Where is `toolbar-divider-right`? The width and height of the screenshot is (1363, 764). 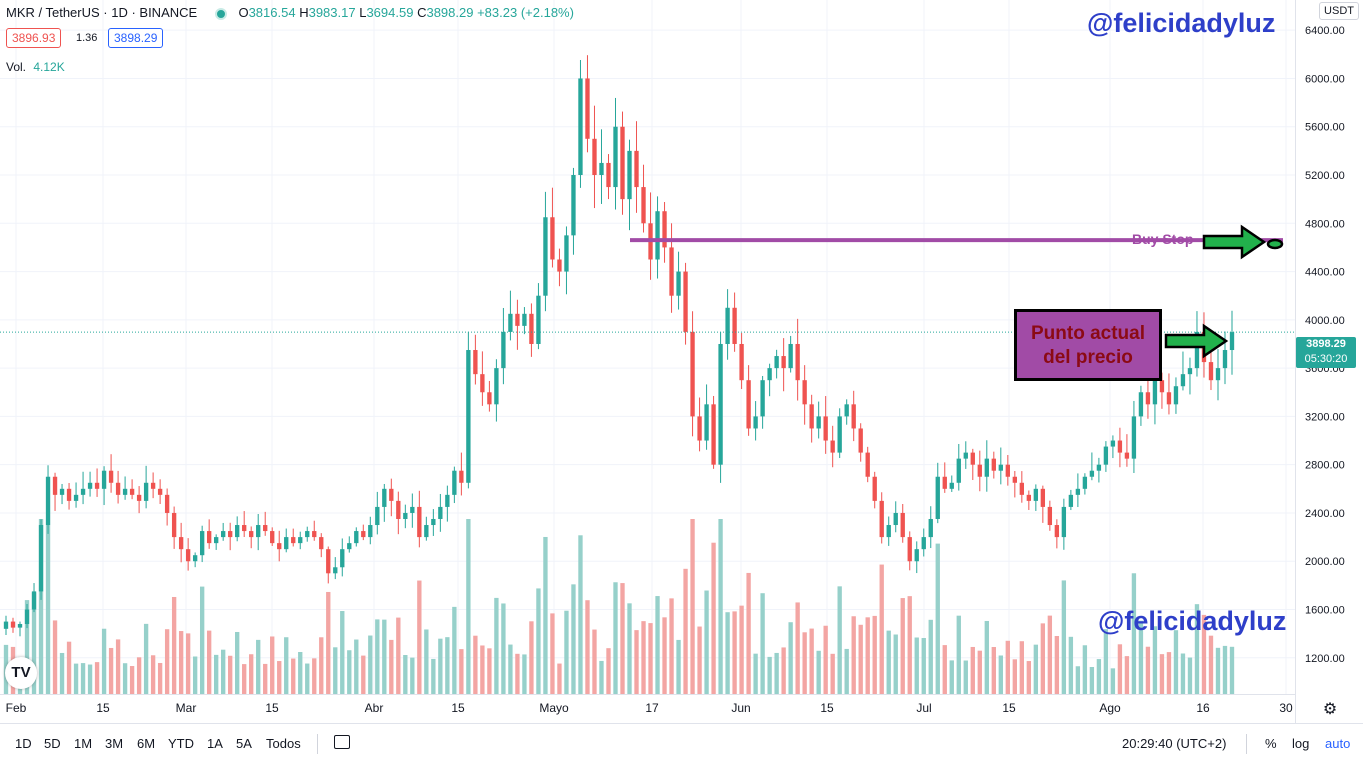
toolbar-divider-right is located at coordinates (1246, 744).